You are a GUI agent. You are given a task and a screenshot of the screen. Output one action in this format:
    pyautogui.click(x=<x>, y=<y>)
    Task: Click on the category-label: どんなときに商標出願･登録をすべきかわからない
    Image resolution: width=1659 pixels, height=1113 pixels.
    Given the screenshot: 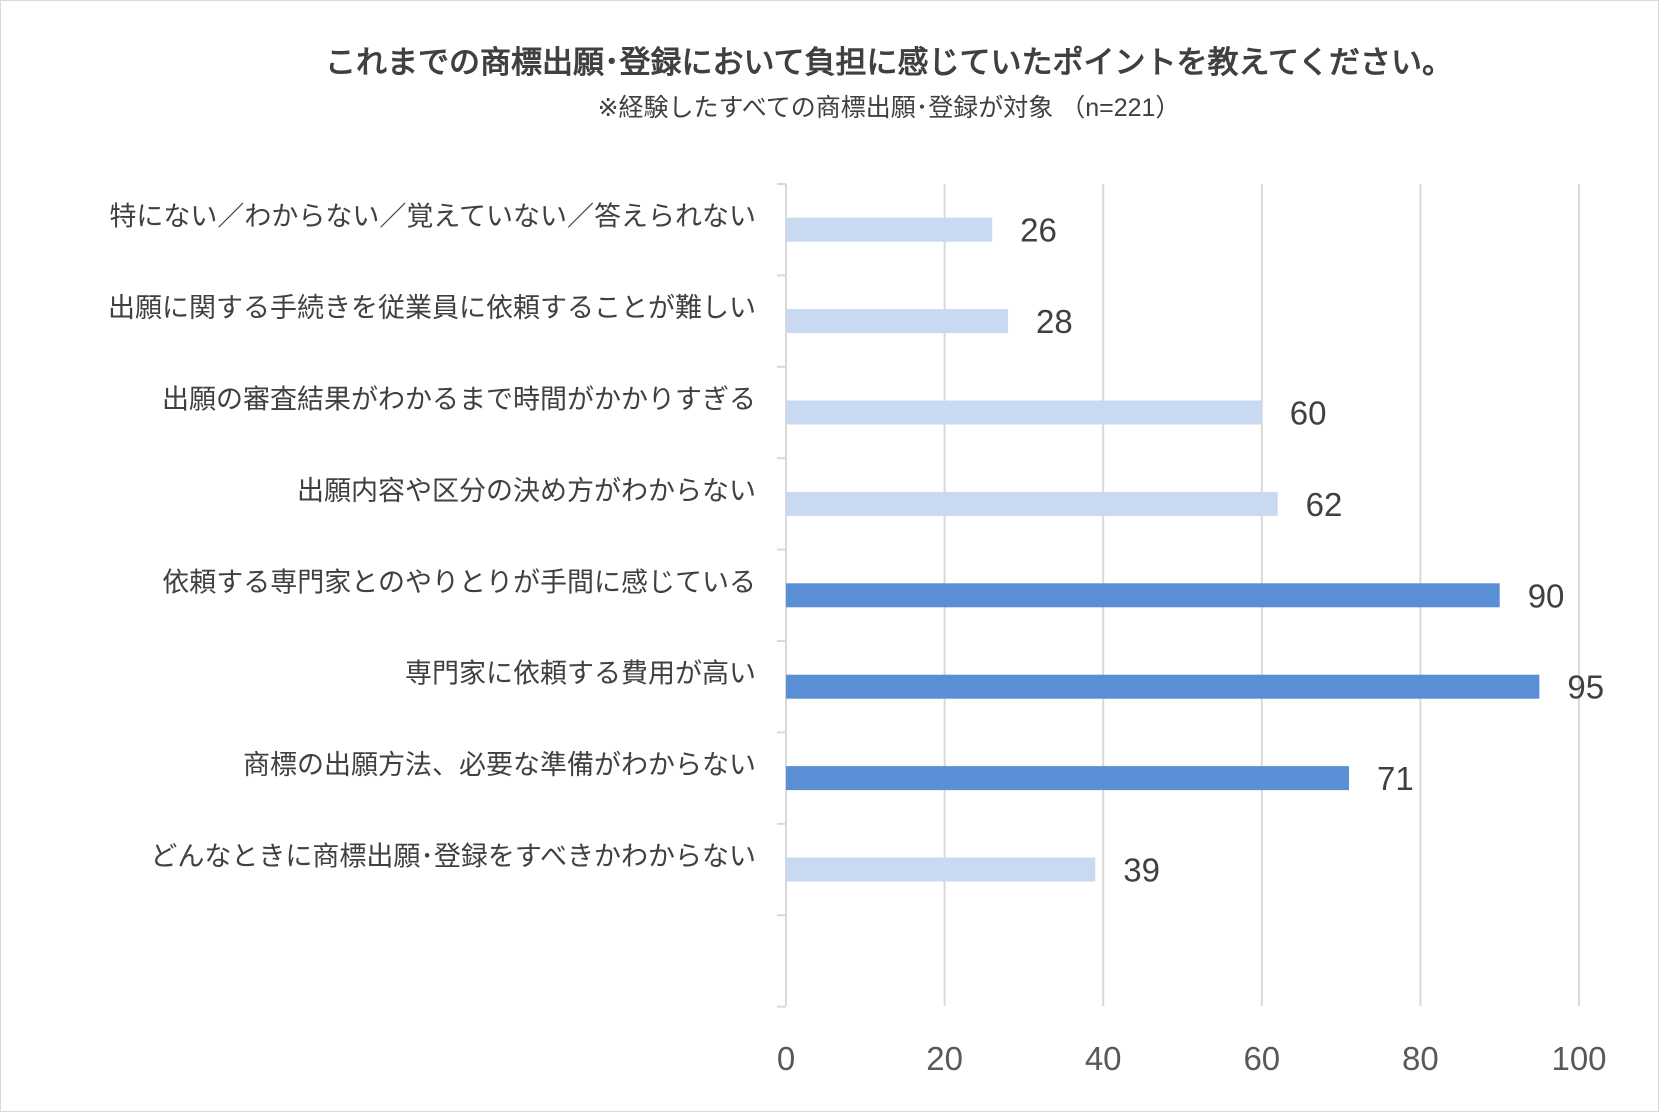 What is the action you would take?
    pyautogui.click(x=453, y=857)
    